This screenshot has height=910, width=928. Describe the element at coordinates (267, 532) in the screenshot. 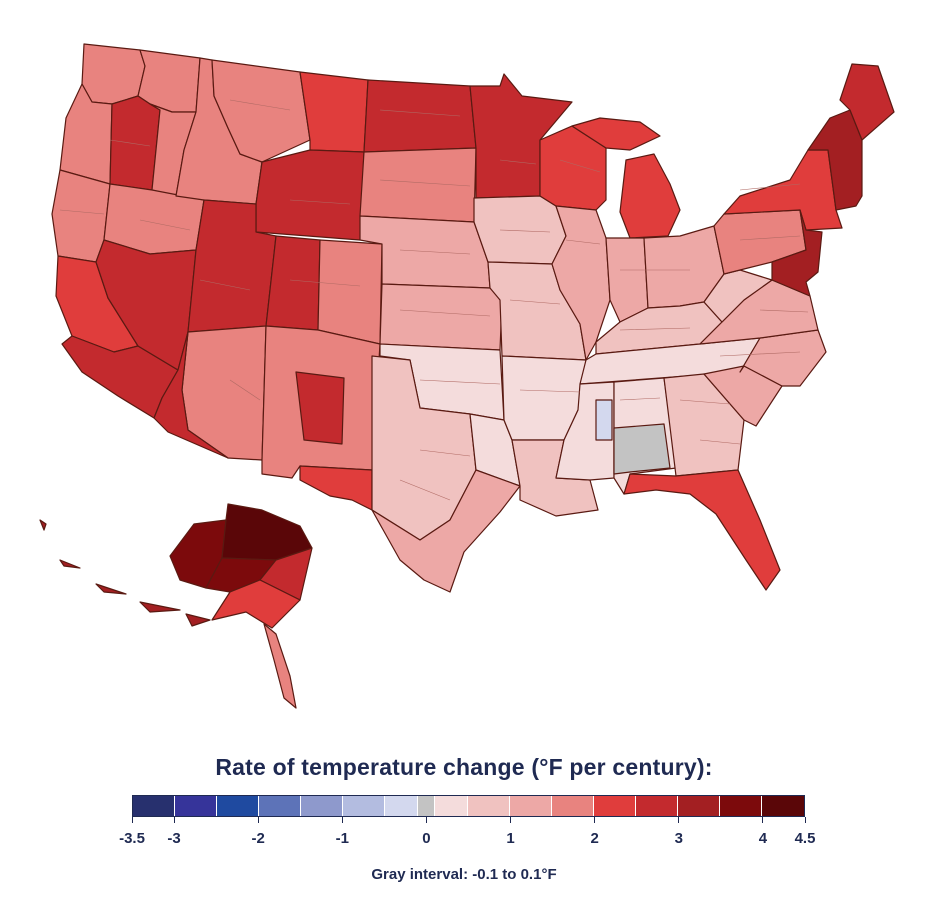

I see `alaska-north` at that location.